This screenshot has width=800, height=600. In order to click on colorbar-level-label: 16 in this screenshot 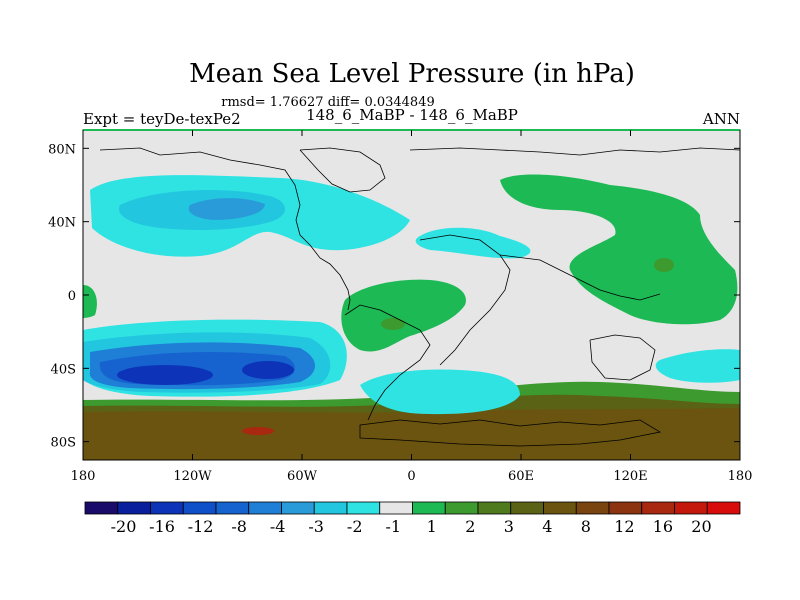, I will do `click(663, 526)`.